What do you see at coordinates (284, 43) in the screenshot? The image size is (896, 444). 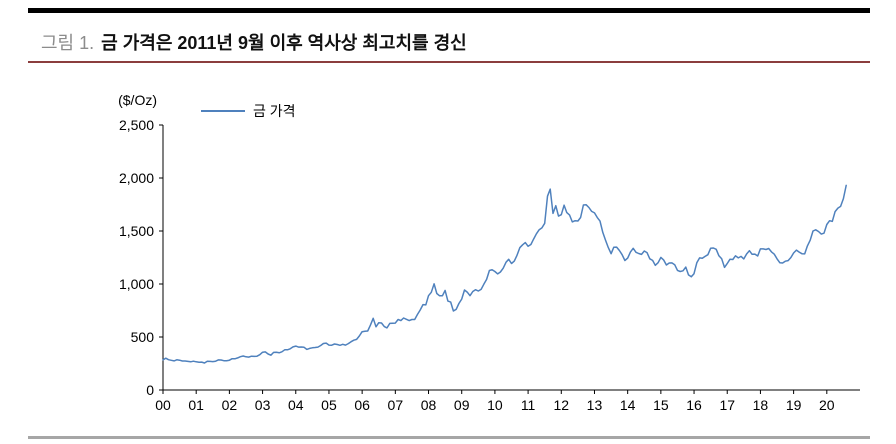 I see `figure-title: 금 가격은 2011년 9월 이후 역사상 최고치를 경신` at bounding box center [284, 43].